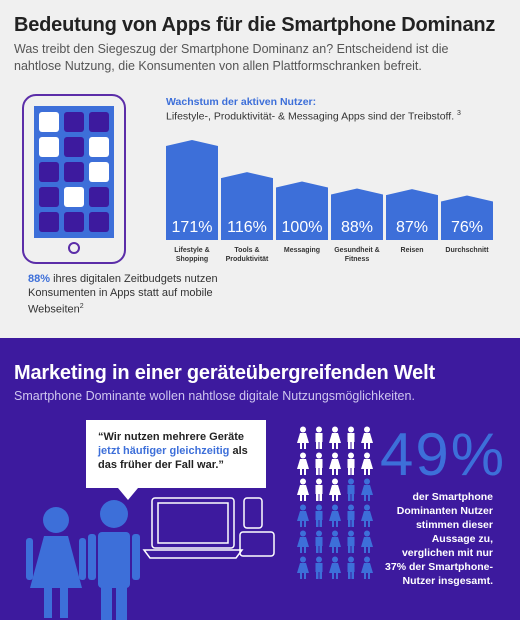 Image resolution: width=520 pixels, height=620 pixels. What do you see at coordinates (173, 458) in the screenshot?
I see `quote-text: als das früher der Fall war.”` at bounding box center [173, 458].